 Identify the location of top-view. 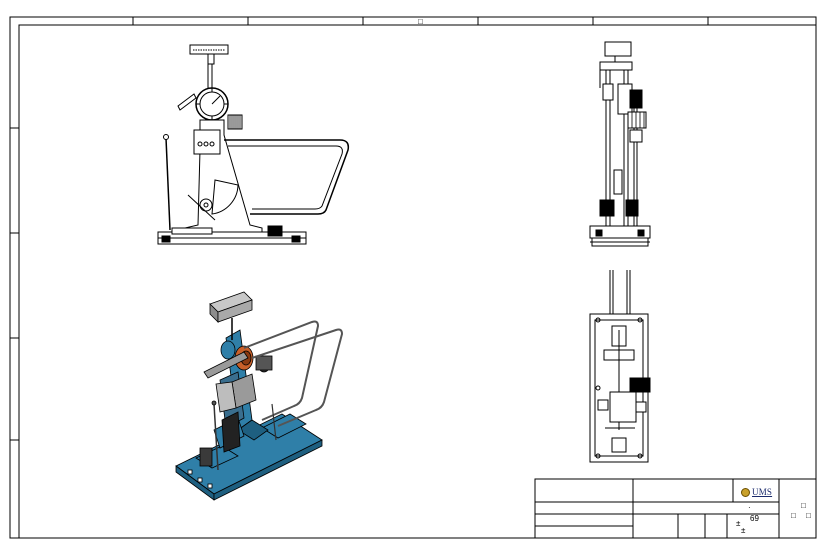
(620, 366).